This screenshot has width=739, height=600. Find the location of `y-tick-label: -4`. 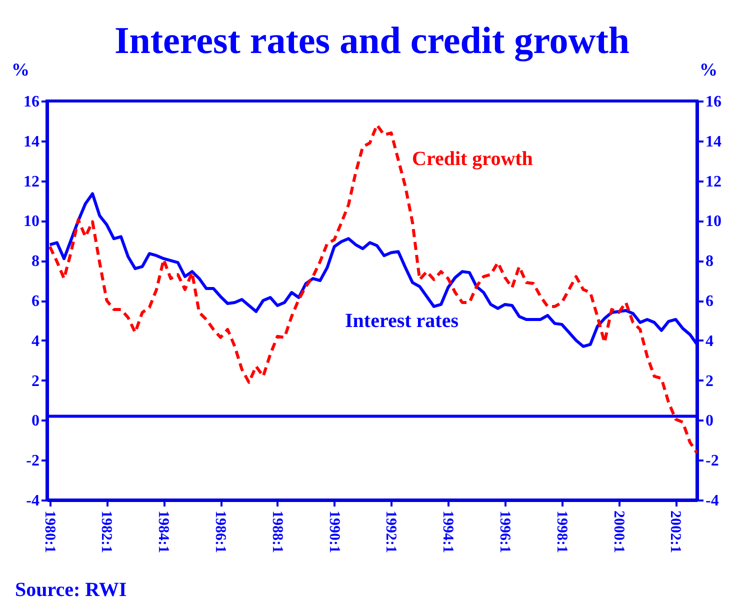

y-tick-label: -4 is located at coordinates (33, 501).